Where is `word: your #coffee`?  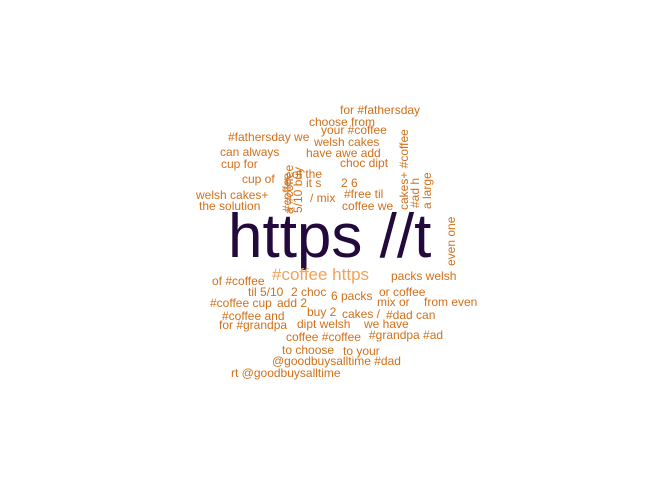 word: your #coffee is located at coordinates (354, 130).